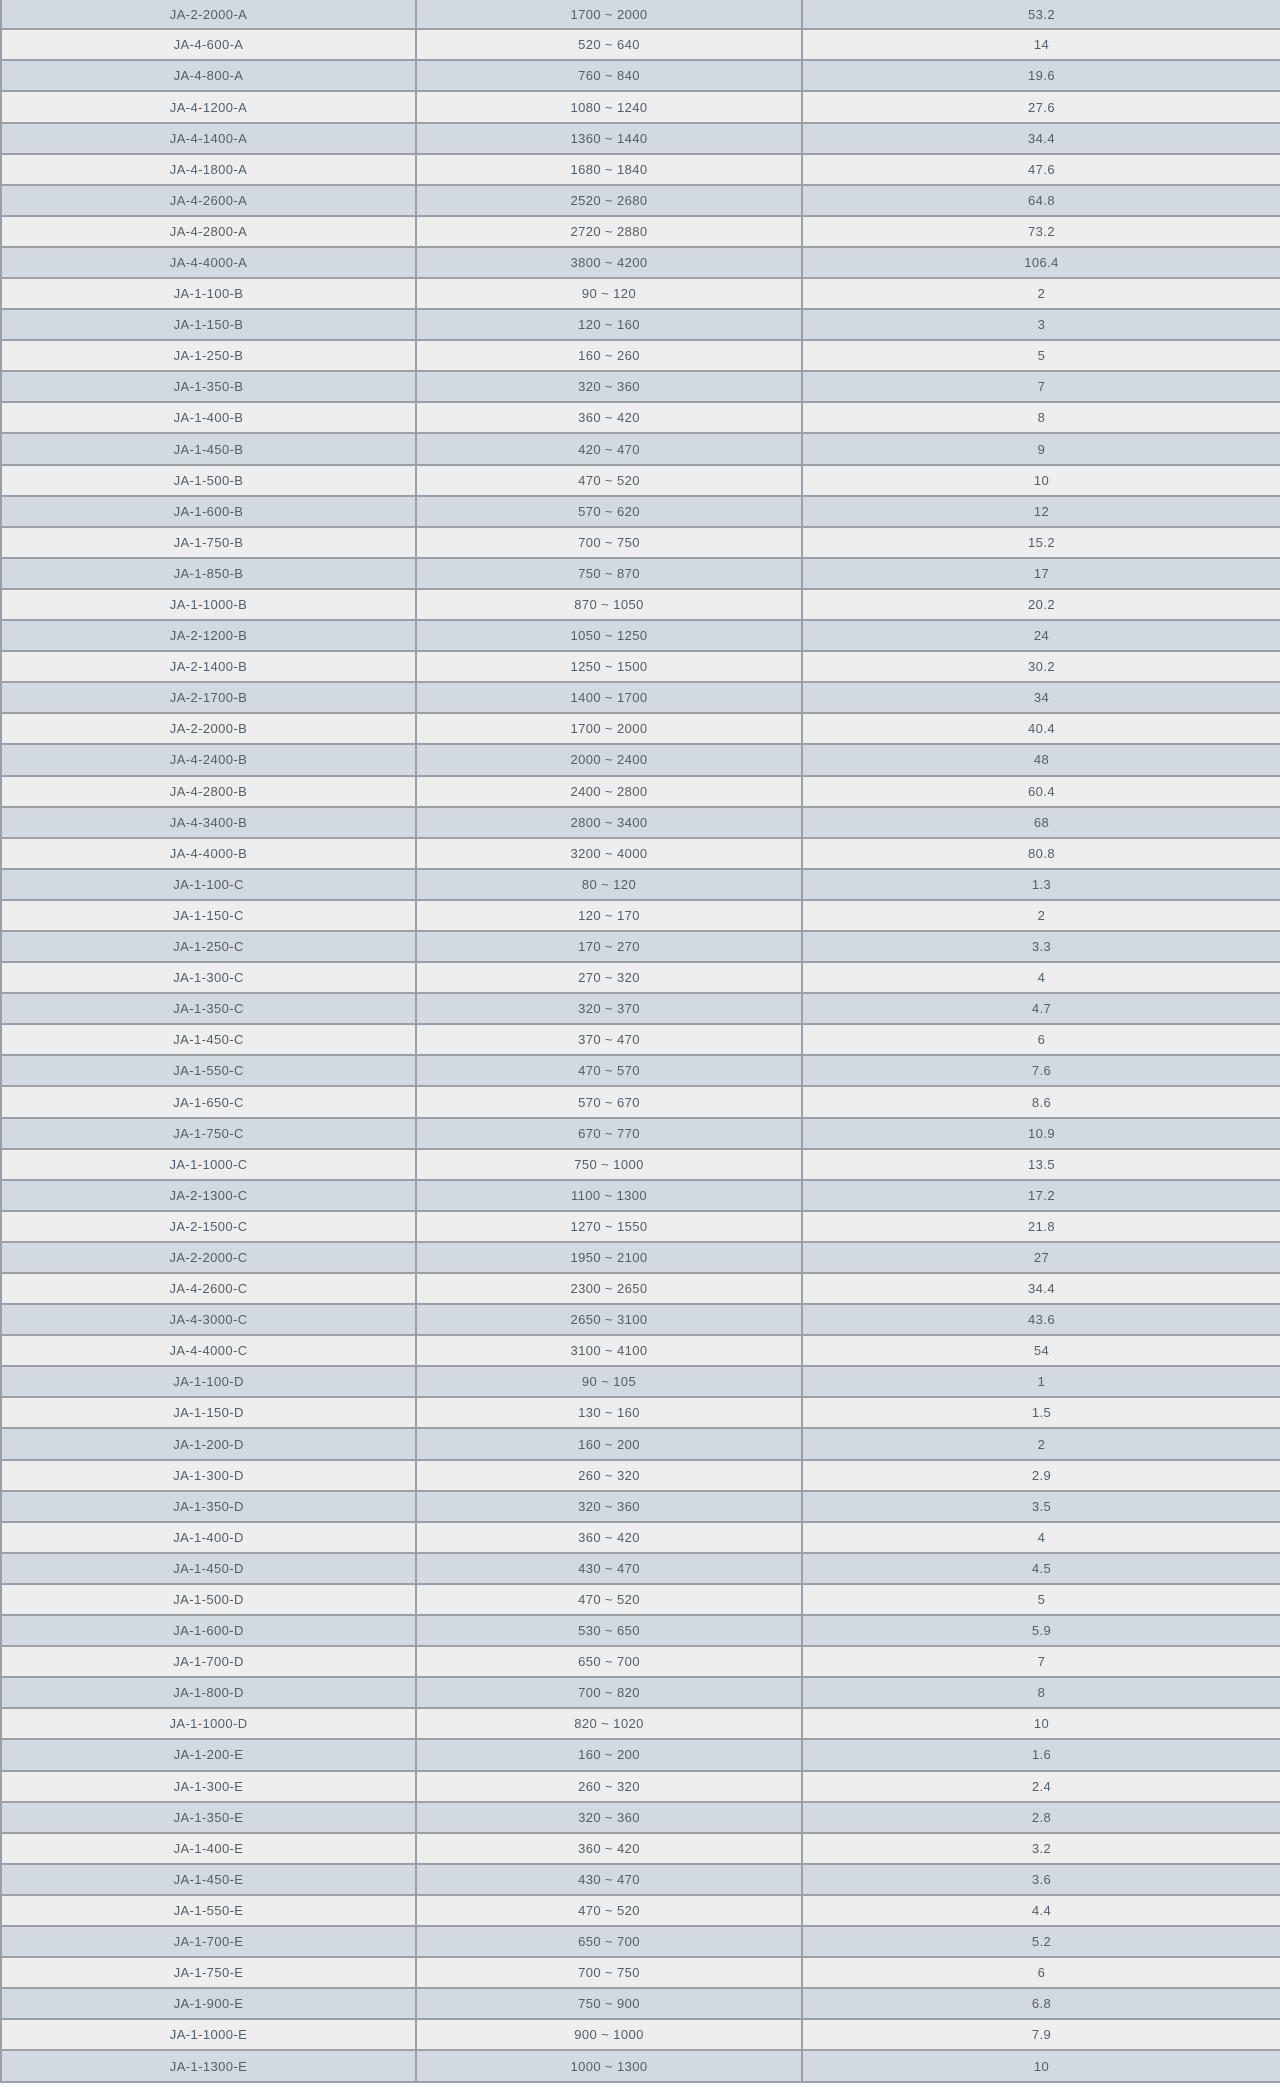 The width and height of the screenshot is (1280, 2087). I want to click on table-row: JA-4-1400-A 1360 ~ 1440 34.4, so click(640, 138).